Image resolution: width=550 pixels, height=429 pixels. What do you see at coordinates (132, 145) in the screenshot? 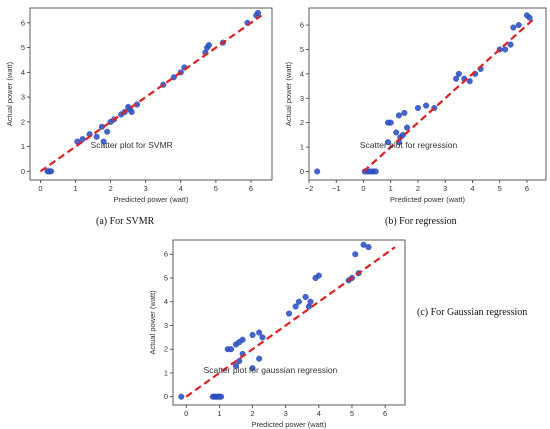
I see `plot-annotation: Scatter plot for SVMR` at bounding box center [132, 145].